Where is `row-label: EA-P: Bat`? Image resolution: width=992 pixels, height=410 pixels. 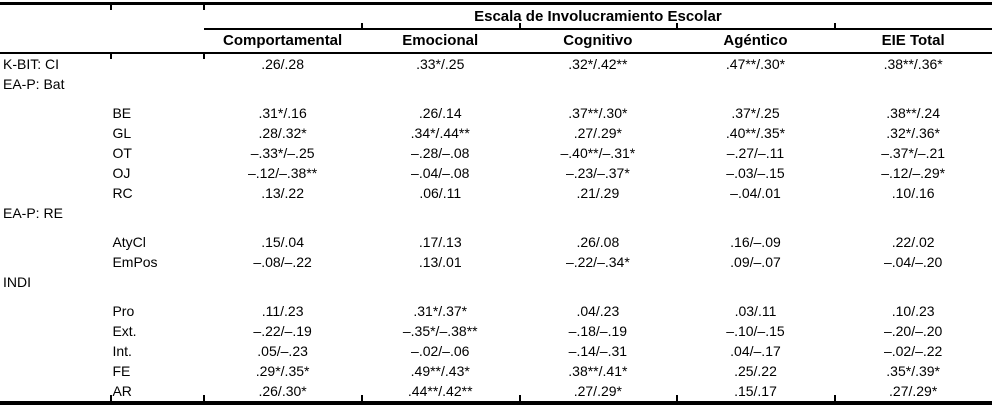 row-label: EA-P: Bat is located at coordinates (34, 84).